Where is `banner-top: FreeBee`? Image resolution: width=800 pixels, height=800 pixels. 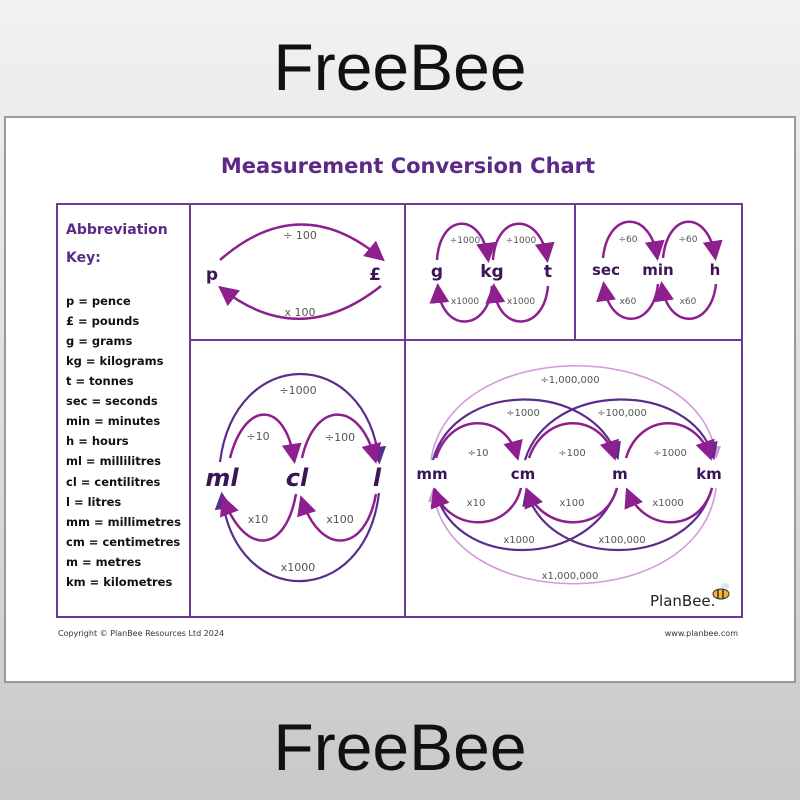 banner-top: FreeBee is located at coordinates (399, 67).